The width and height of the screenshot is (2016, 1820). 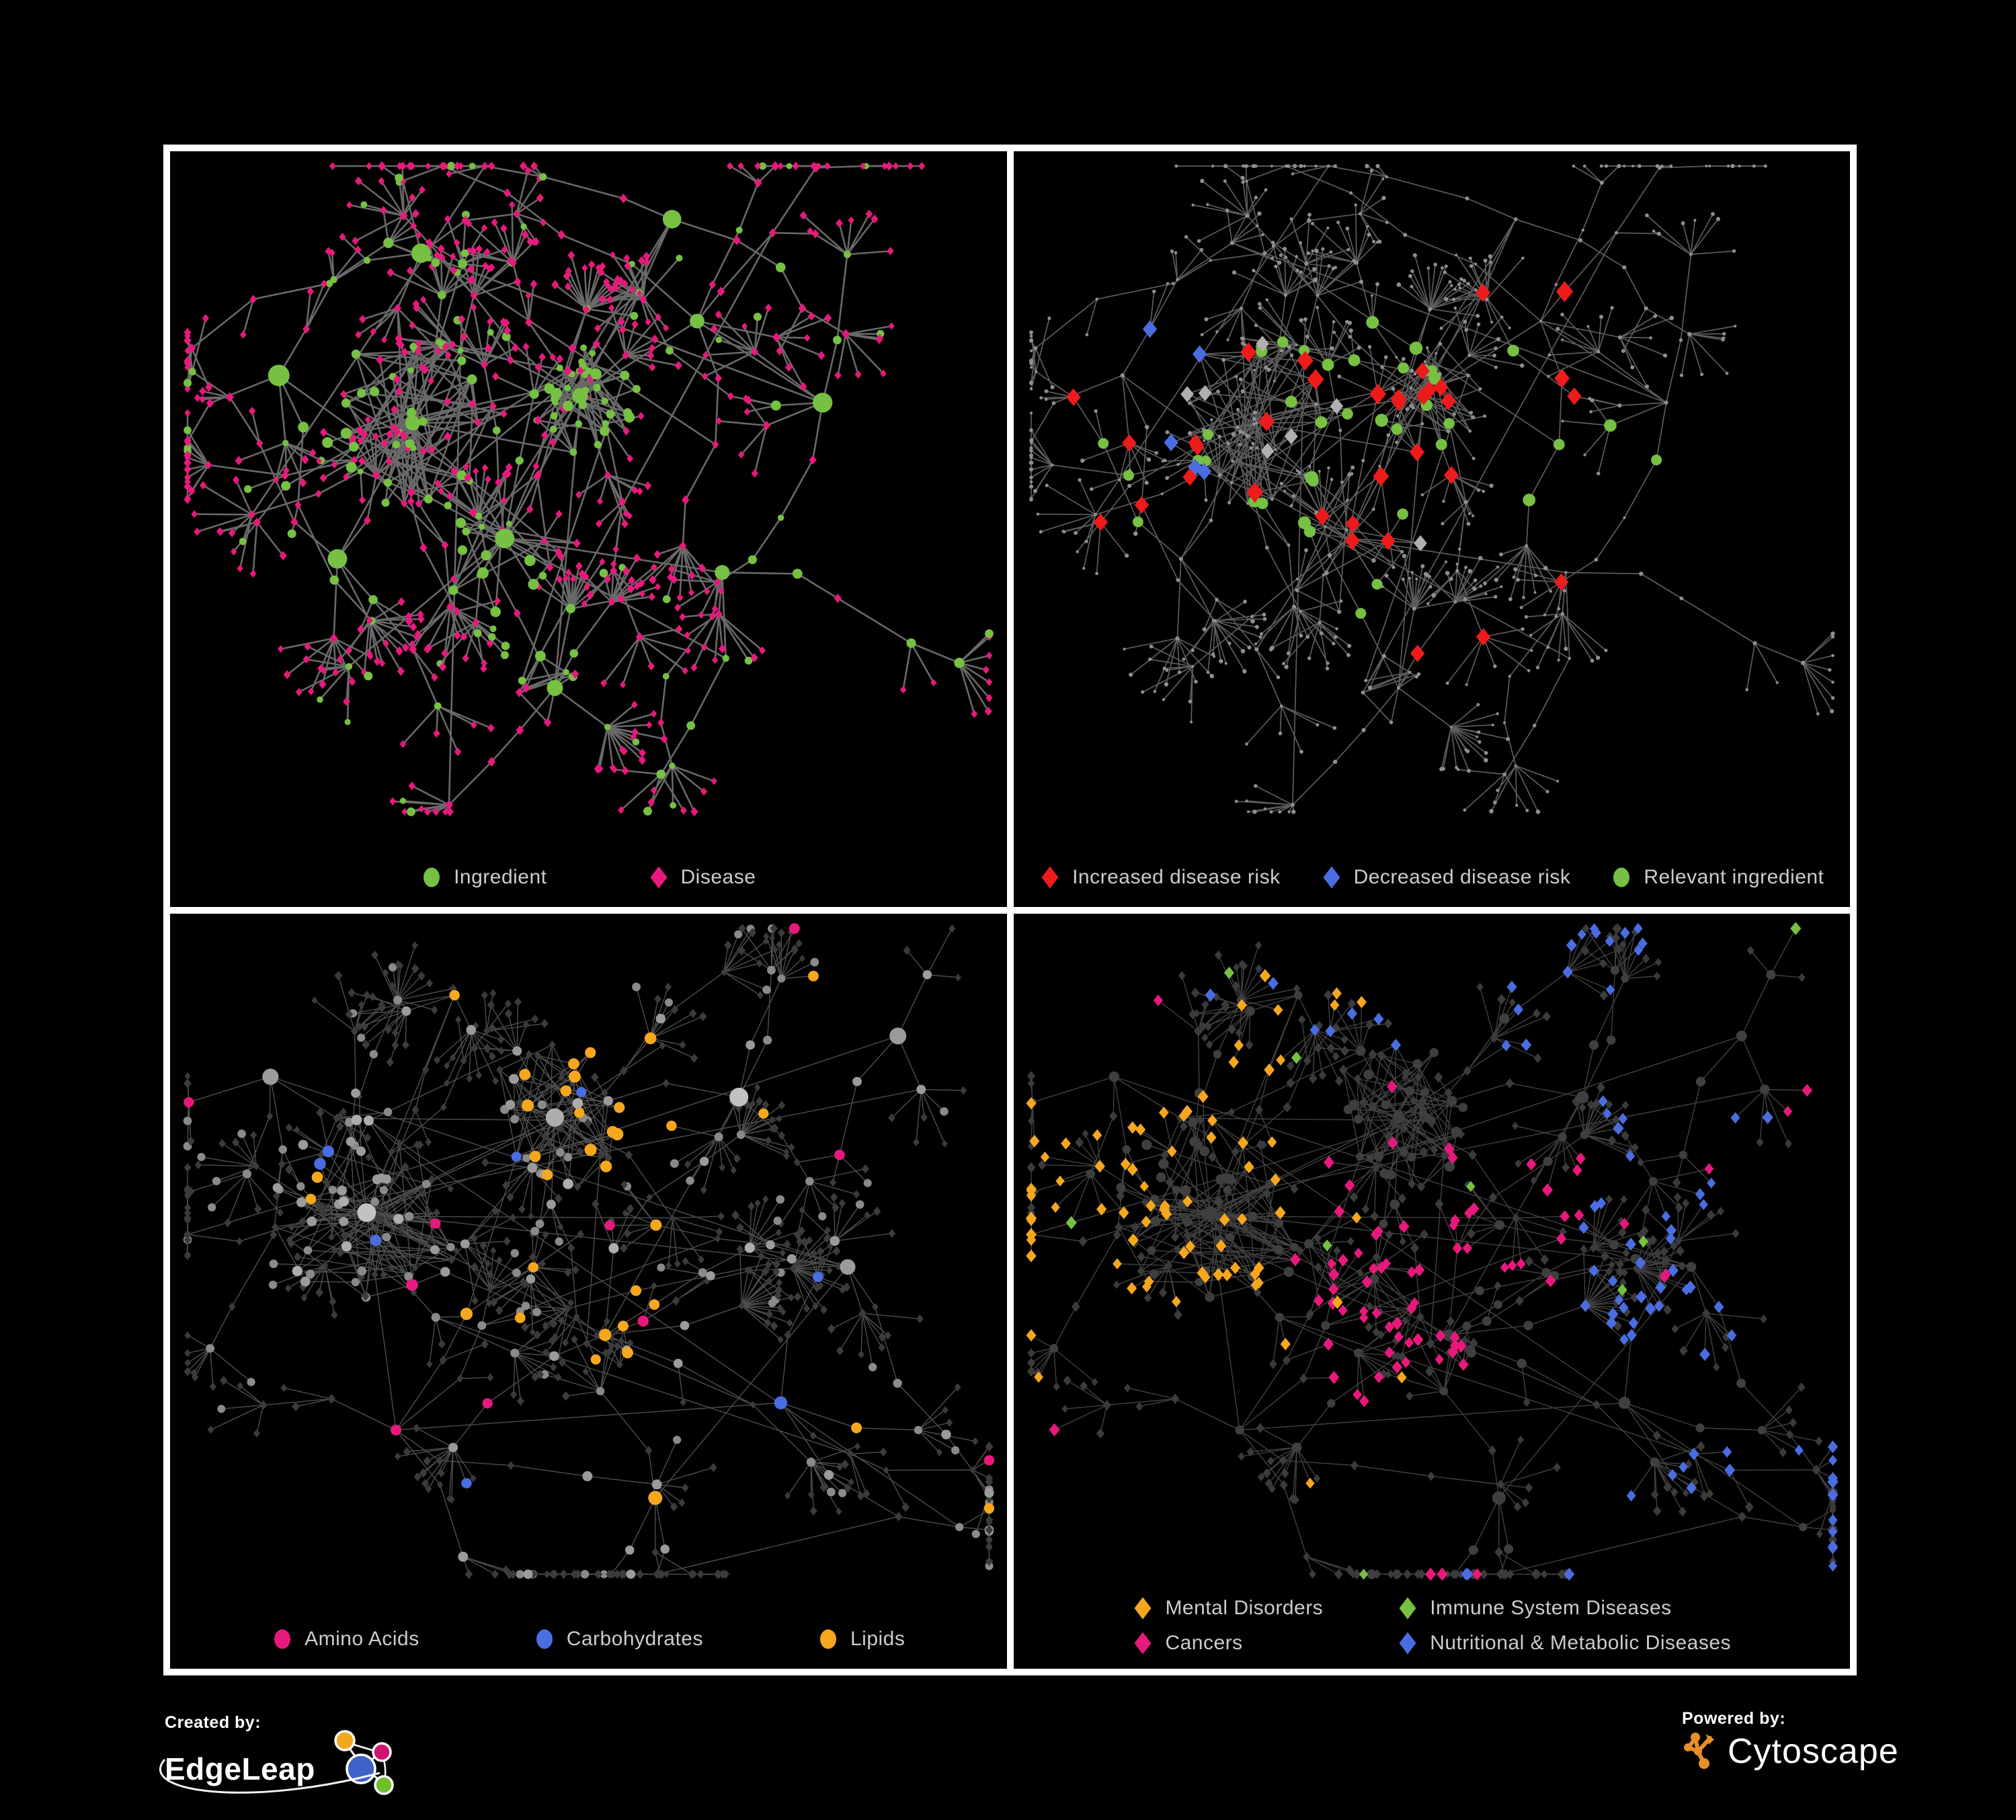 What do you see at coordinates (877, 1639) in the screenshot?
I see `legend-label: Lipids` at bounding box center [877, 1639].